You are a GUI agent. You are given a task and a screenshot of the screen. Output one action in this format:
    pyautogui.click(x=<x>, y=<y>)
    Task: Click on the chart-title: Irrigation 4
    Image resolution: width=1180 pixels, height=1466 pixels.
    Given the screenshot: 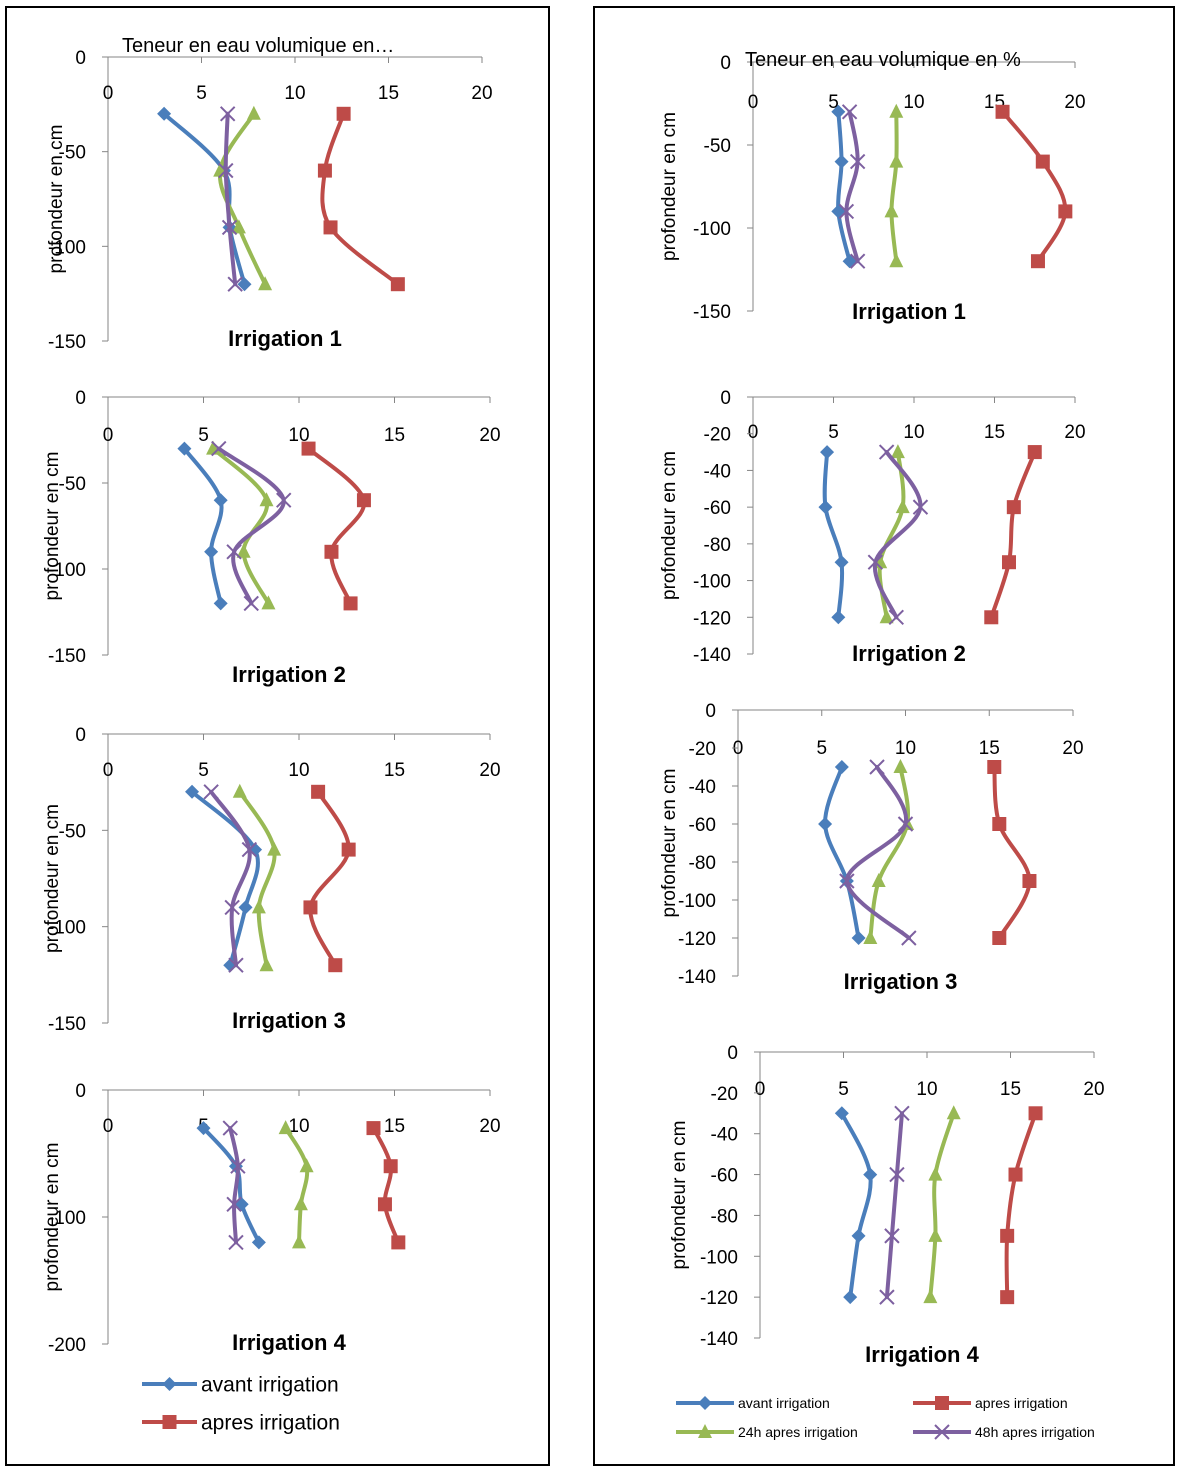 What is the action you would take?
    pyautogui.click(x=922, y=1354)
    